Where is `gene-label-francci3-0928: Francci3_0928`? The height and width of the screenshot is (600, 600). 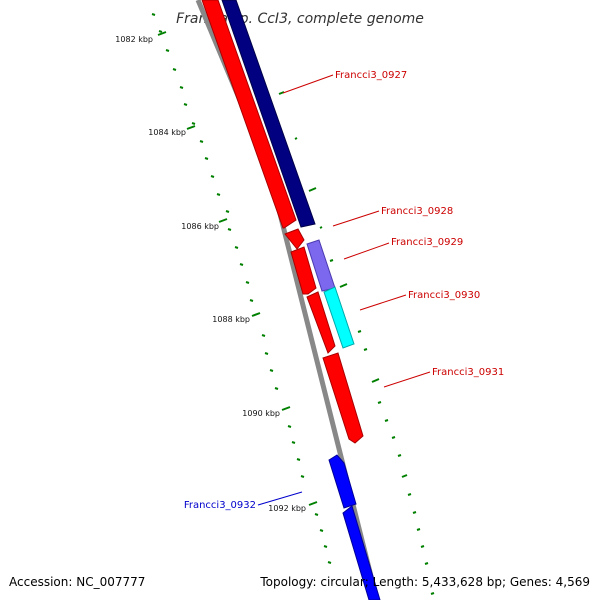
gene-label-francci3-0928: Francci3_0928 is located at coordinates (417, 211).